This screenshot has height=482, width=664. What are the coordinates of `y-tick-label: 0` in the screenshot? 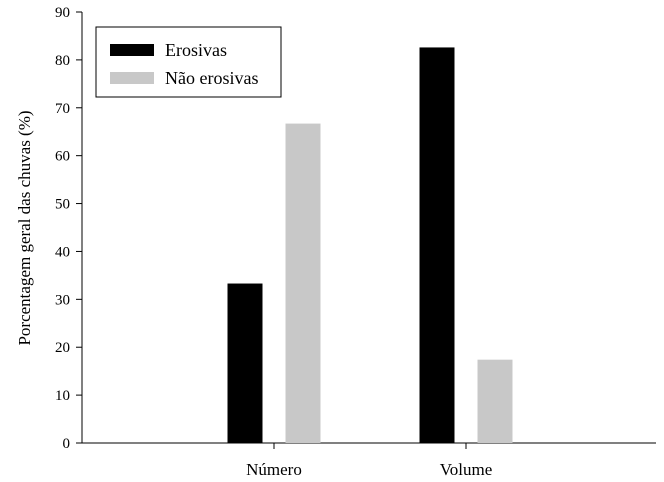 It's located at (67, 444).